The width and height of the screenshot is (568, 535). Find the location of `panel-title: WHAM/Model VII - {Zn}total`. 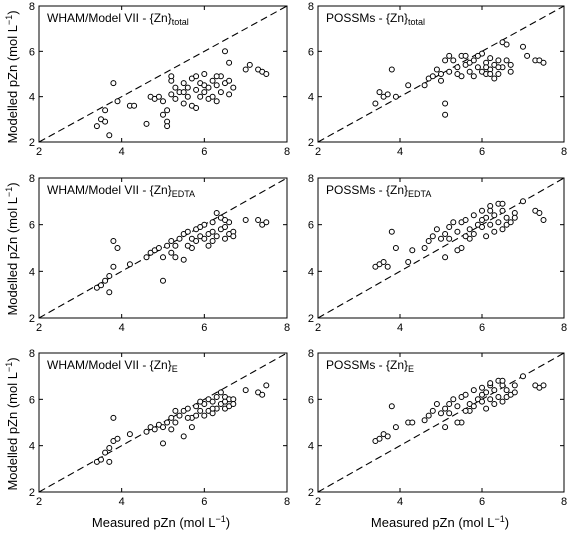

panel-title: WHAM/Model VII - {Zn}total is located at coordinates (118, 19).